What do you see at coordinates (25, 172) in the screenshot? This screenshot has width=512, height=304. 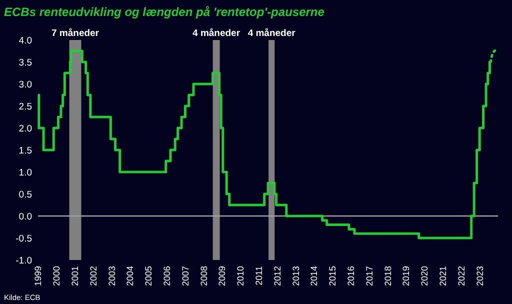 I see `y-tick-label: 1.0` at bounding box center [25, 172].